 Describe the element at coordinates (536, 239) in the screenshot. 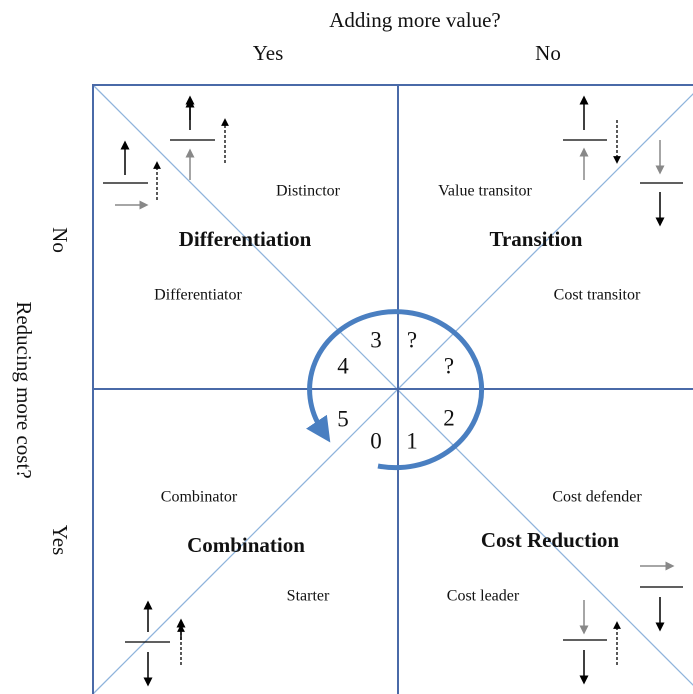

I see `quadrant-name: Transition` at that location.